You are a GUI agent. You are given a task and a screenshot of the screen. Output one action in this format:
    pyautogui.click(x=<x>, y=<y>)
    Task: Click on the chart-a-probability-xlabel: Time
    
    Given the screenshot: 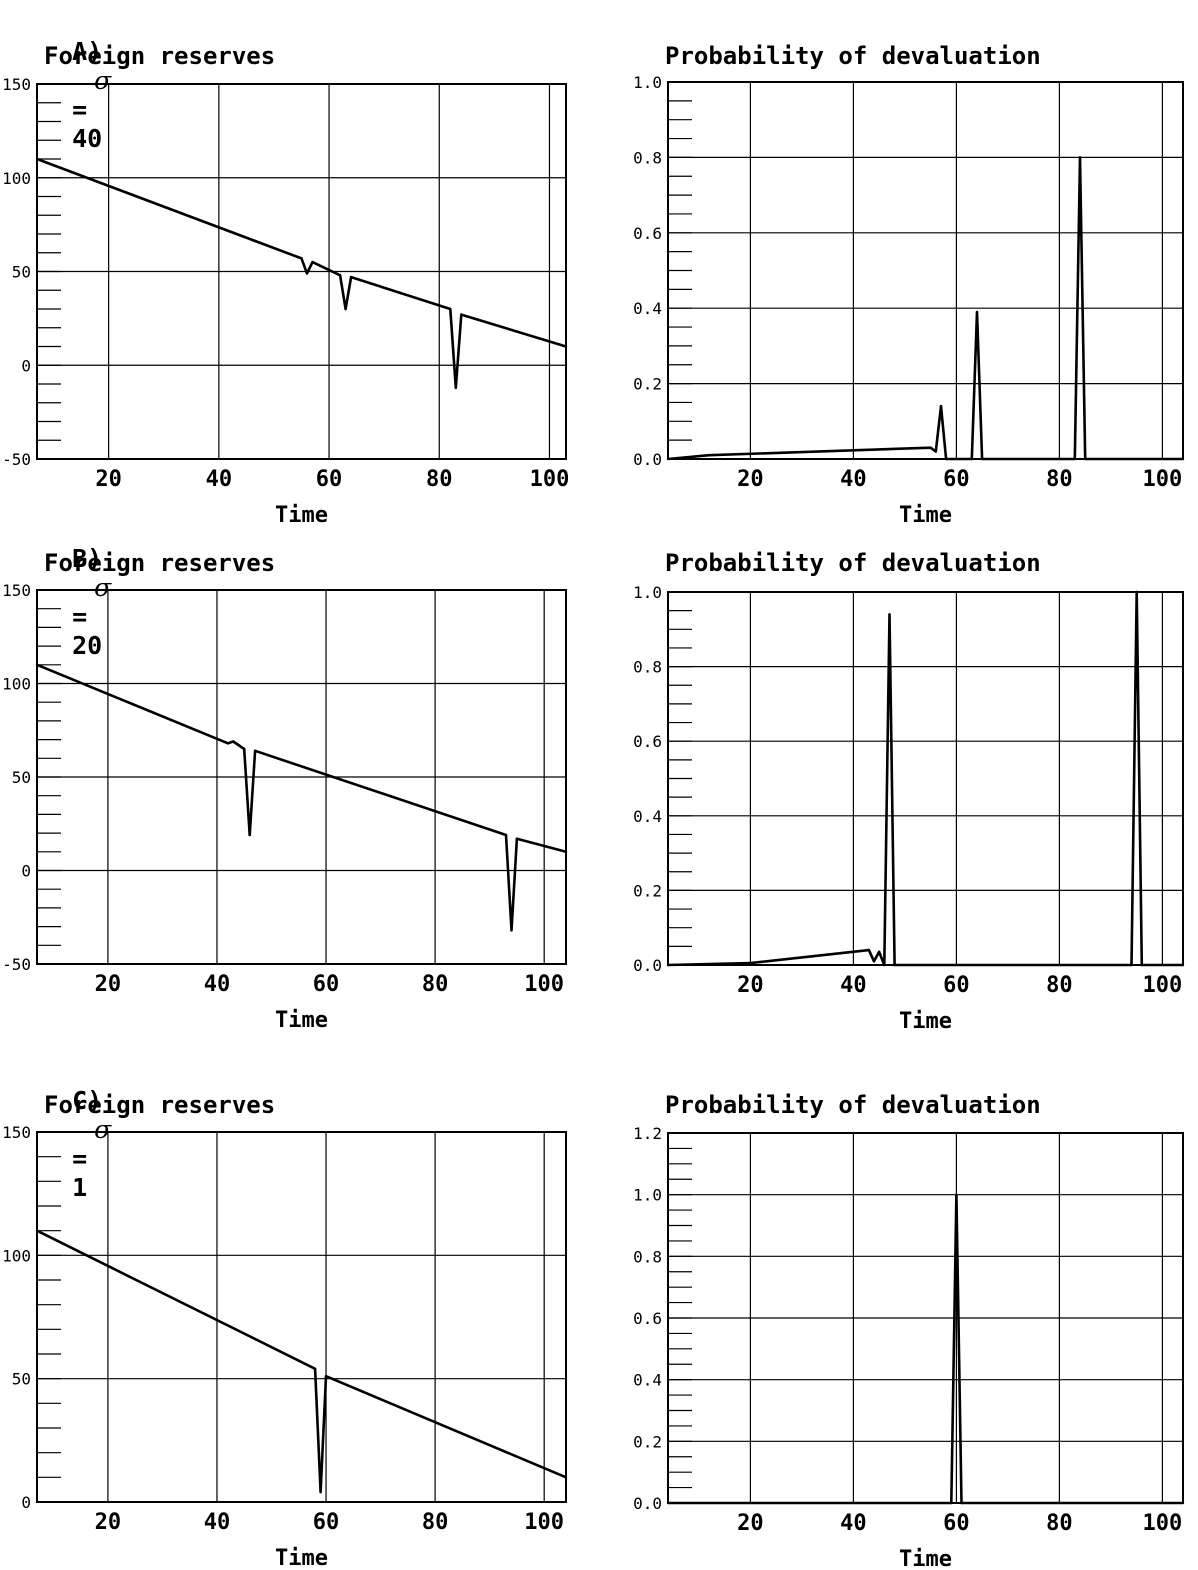 What is the action you would take?
    pyautogui.click(x=925, y=515)
    